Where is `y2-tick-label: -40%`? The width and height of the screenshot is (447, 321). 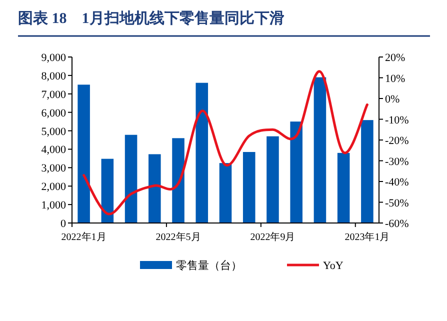
y2-tick-label: -40% is located at coordinates (397, 182).